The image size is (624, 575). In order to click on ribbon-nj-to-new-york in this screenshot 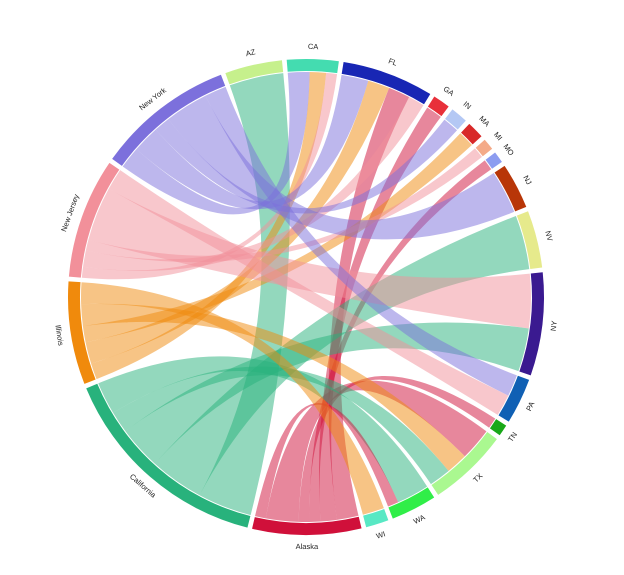, I will do `click(341, 167)`.